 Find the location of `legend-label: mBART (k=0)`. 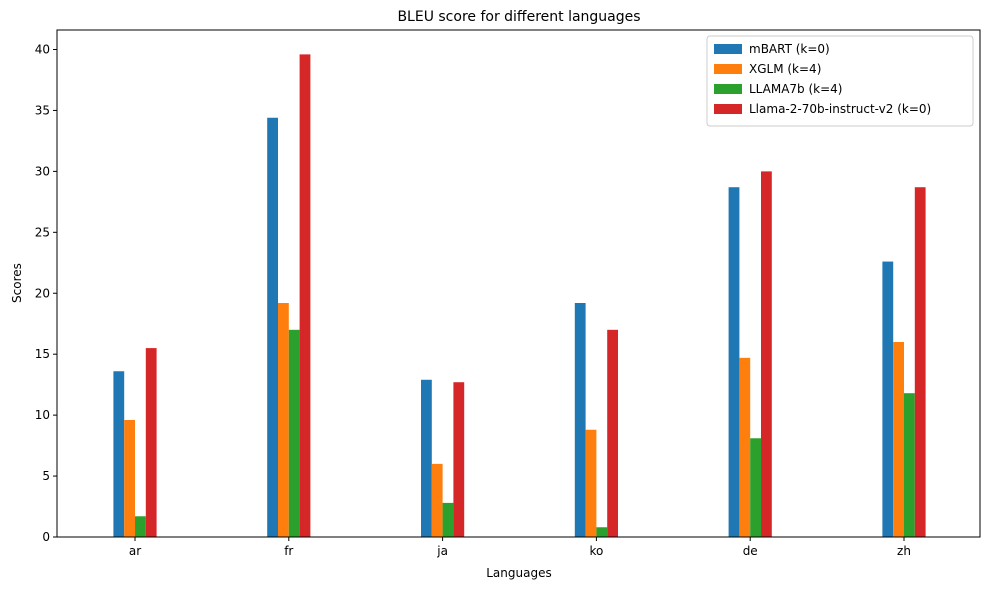

legend-label: mBART (k=0) is located at coordinates (789, 49).